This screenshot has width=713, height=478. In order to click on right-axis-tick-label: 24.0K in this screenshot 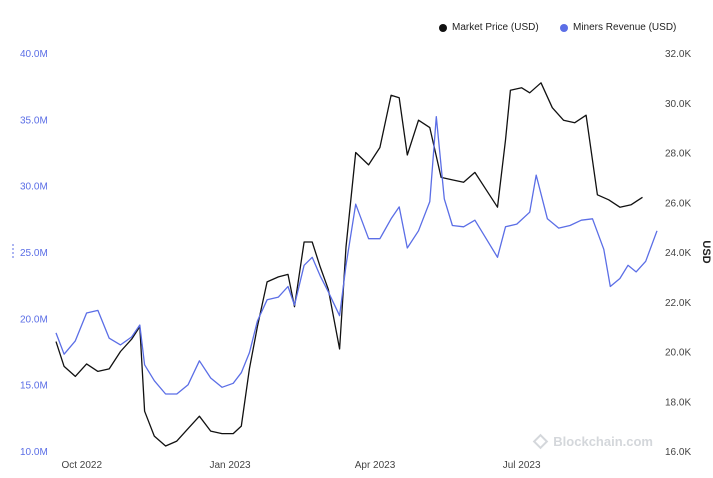, I will do `click(678, 253)`.